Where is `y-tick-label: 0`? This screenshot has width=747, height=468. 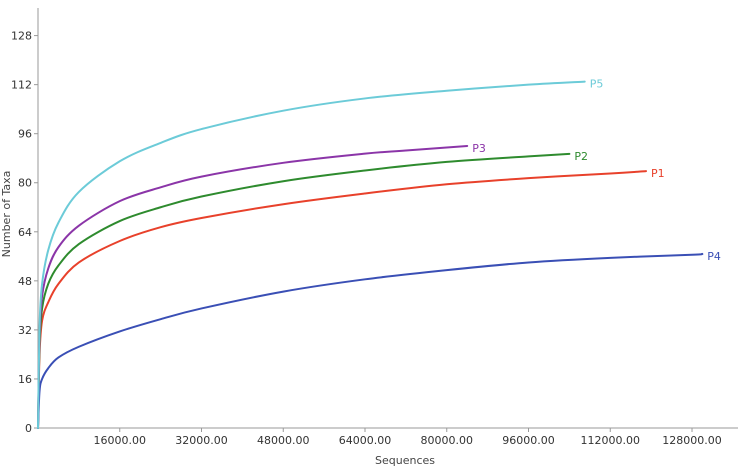 y-tick-label: 0 is located at coordinates (28, 428).